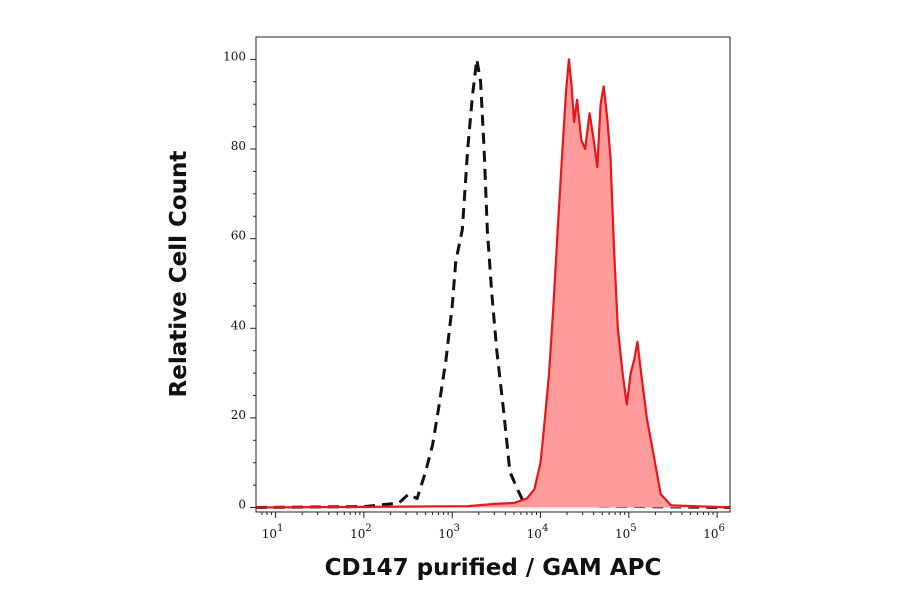 Image resolution: width=900 pixels, height=594 pixels. What do you see at coordinates (234, 56) in the screenshot?
I see `y-tick-label-5: 100` at bounding box center [234, 56].